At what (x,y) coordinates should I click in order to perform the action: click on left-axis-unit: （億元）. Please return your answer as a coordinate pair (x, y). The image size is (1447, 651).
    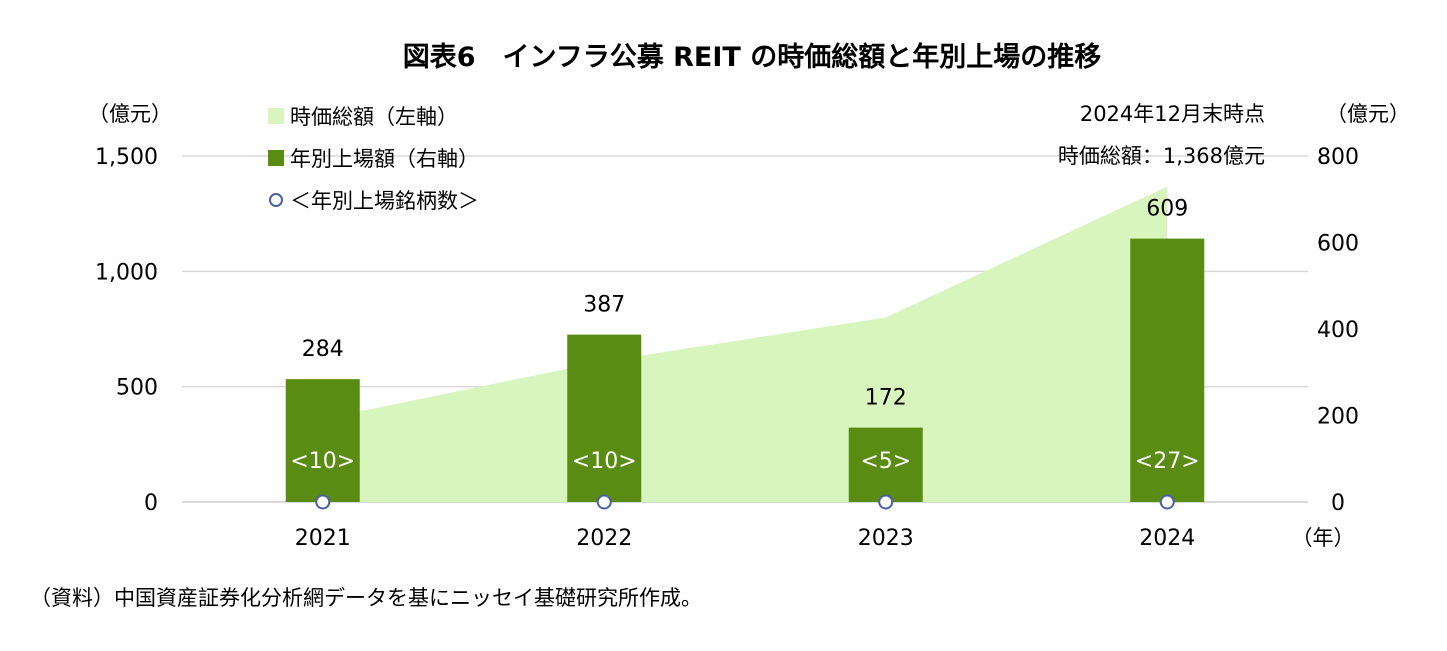
    Looking at the image, I should click on (130, 114).